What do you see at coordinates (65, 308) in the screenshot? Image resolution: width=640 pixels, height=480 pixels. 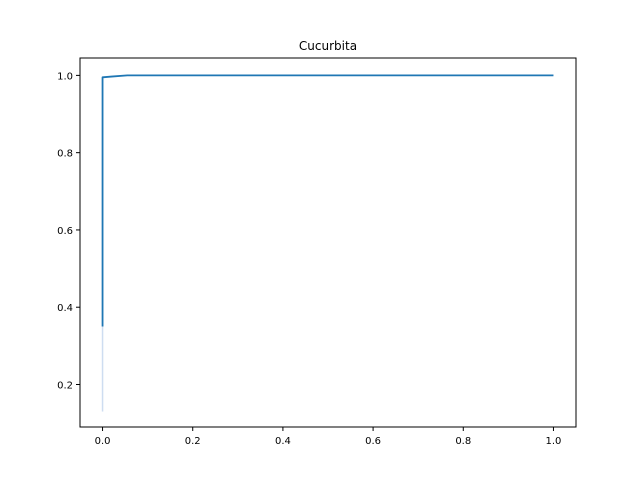 I see `y-tick-label: 0.4` at bounding box center [65, 308].